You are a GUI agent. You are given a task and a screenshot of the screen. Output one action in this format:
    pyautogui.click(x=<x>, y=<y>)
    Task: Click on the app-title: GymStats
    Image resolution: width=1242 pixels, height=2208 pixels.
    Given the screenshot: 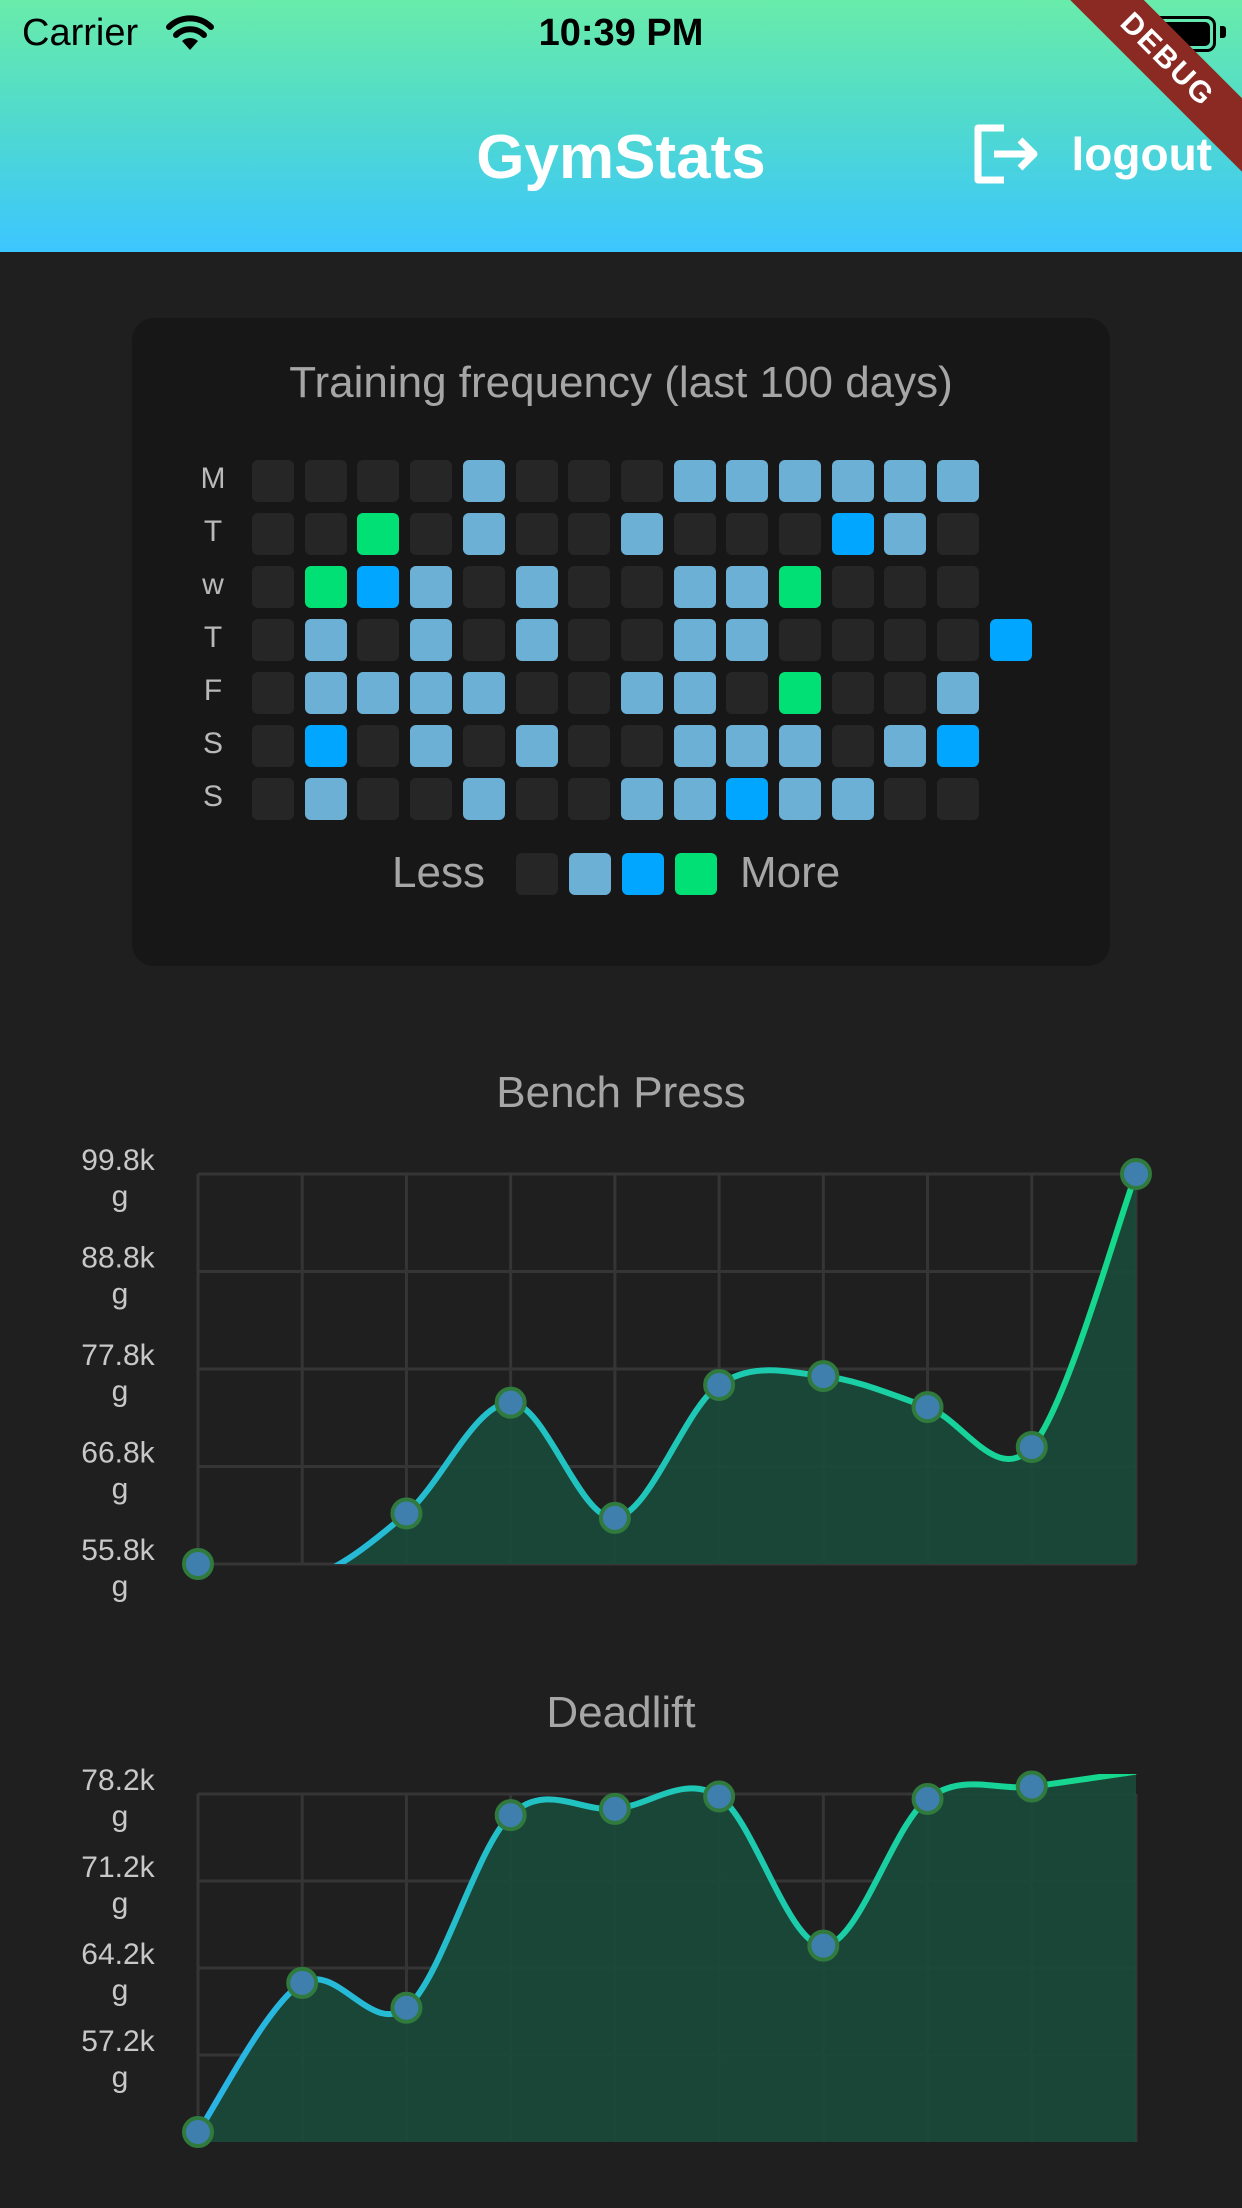 What is the action you would take?
    pyautogui.click(x=621, y=157)
    